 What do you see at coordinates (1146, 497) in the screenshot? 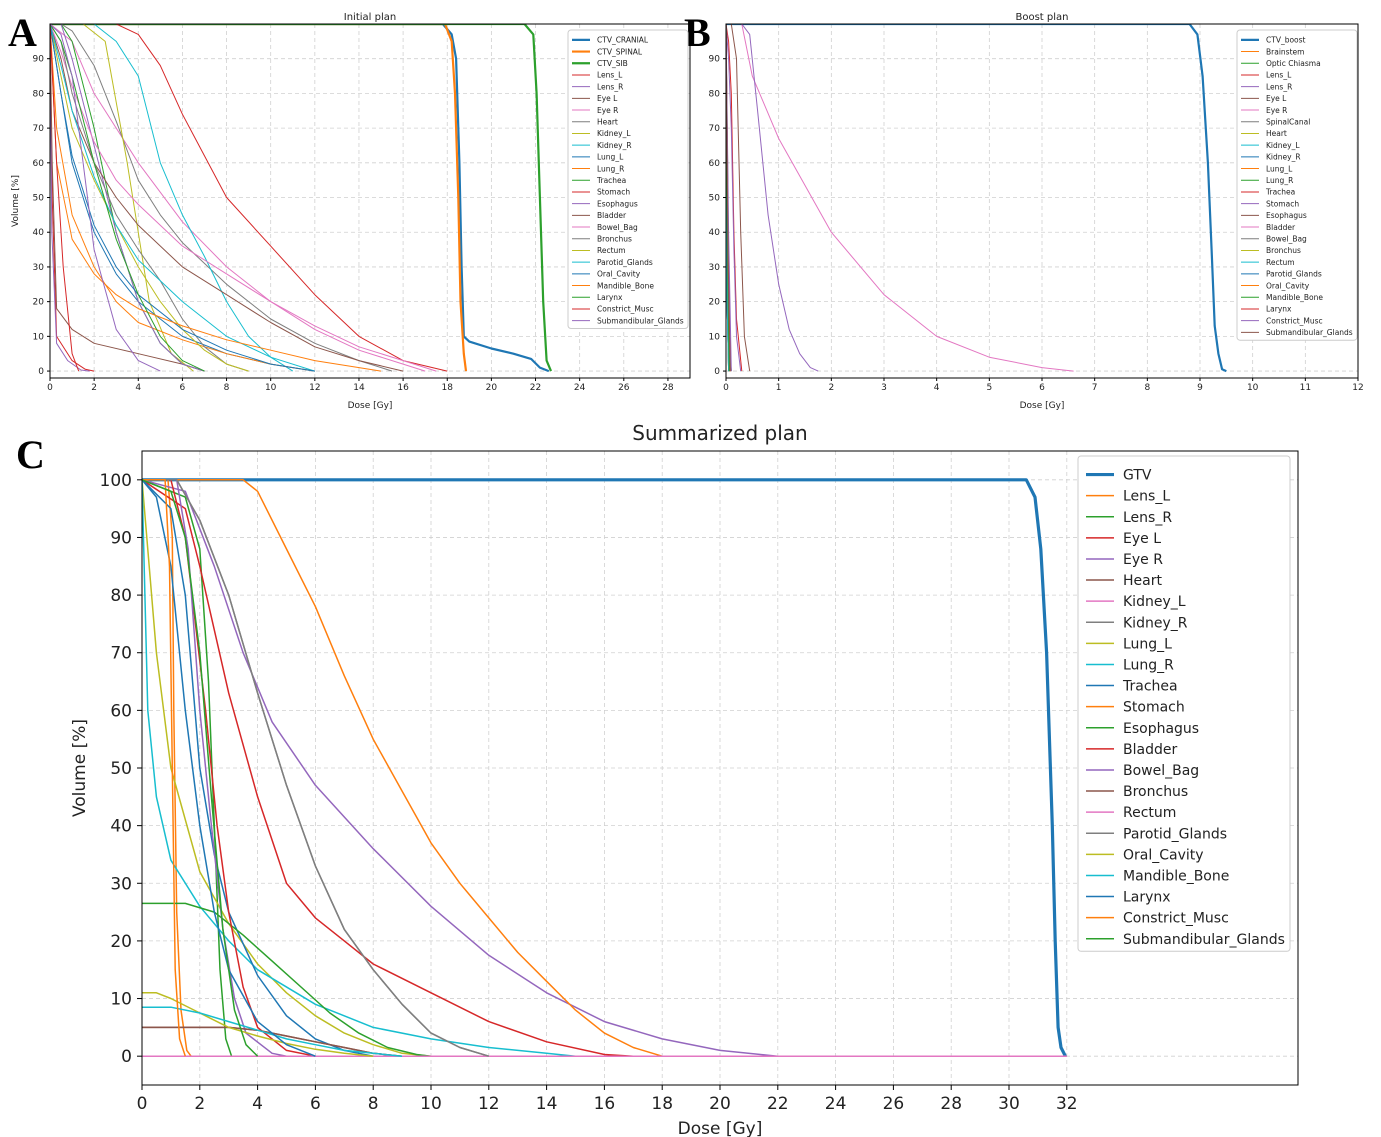
I see `summarized-plan-legend-label-lens-l: Lens_L` at bounding box center [1146, 497].